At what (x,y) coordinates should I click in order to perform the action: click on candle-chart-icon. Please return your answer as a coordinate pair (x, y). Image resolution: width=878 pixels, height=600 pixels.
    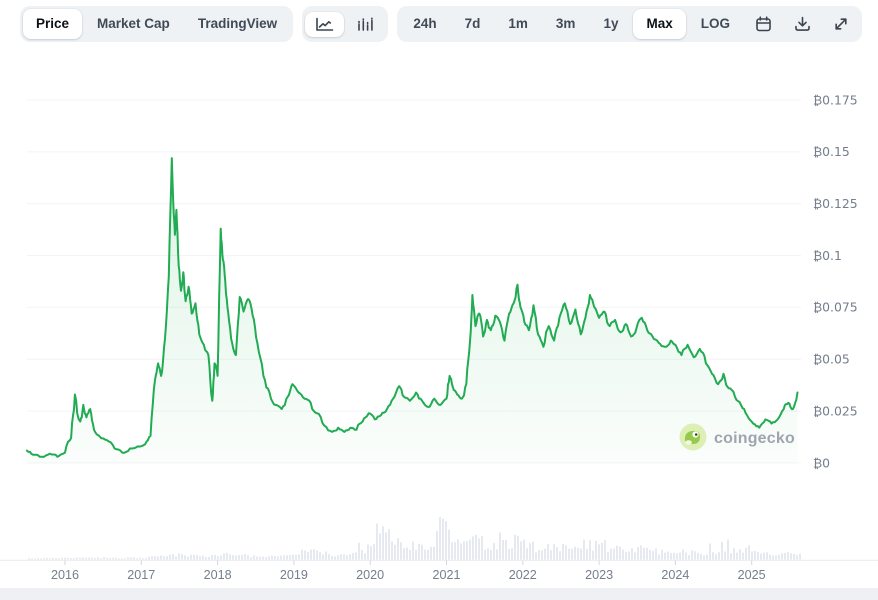
    Looking at the image, I should click on (365, 24).